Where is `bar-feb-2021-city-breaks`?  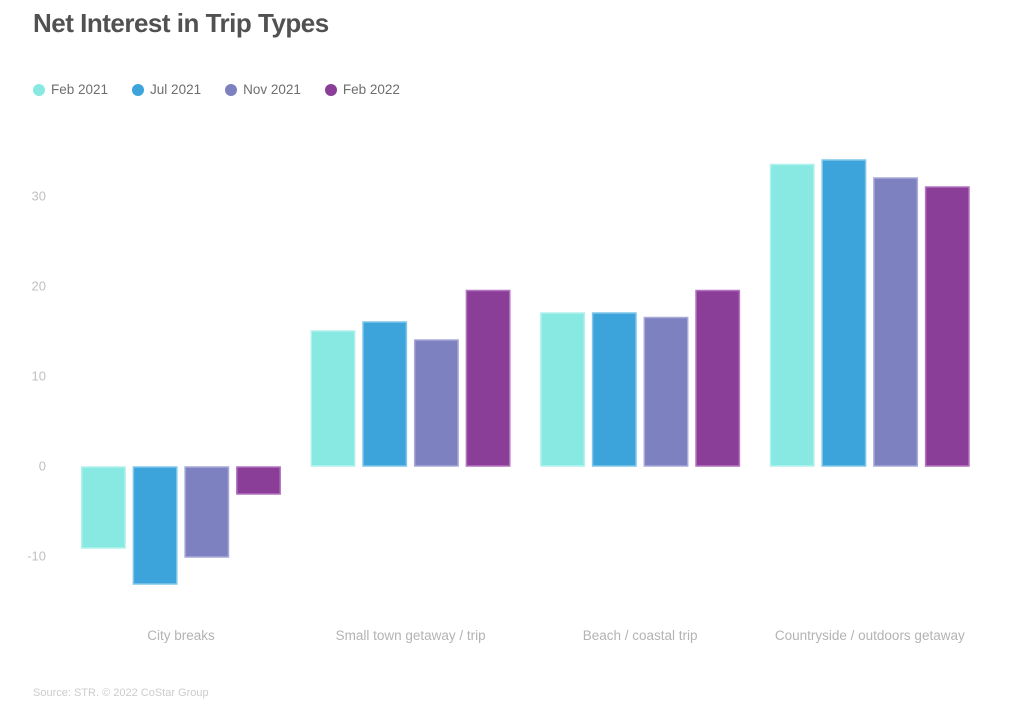 bar-feb-2021-city-breaks is located at coordinates (103, 507).